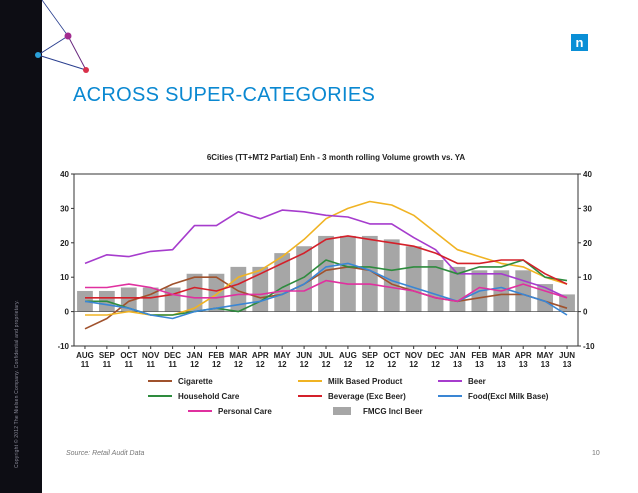  Describe the element at coordinates (585, 312) in the screenshot. I see `y-tick-right-label: 0` at that location.